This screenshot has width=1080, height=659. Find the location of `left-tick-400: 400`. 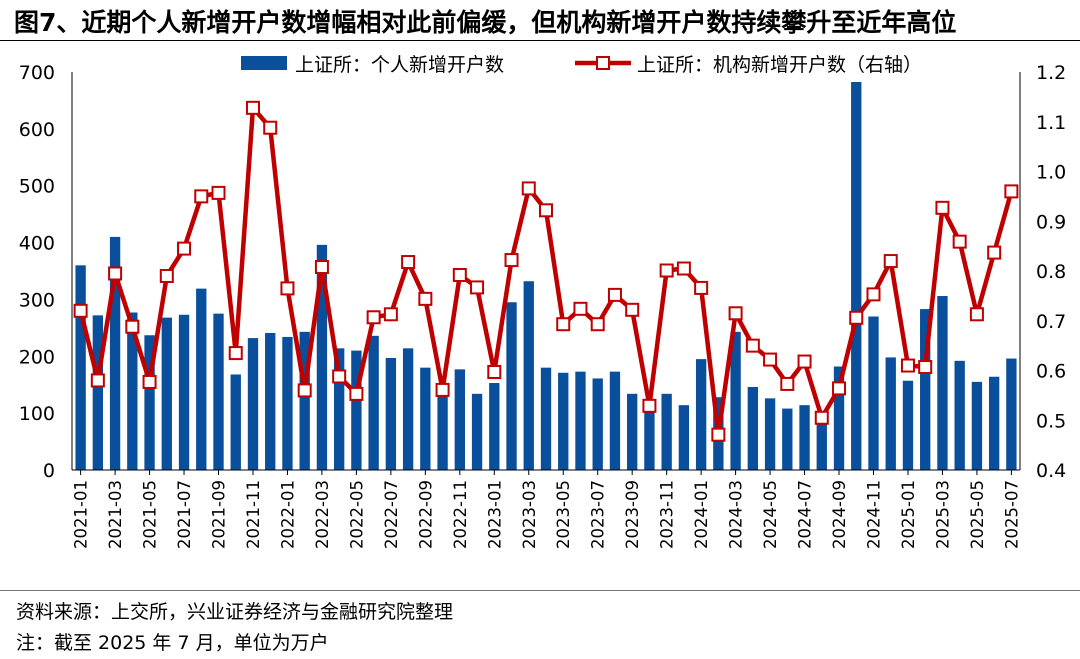

left-tick-400: 400 is located at coordinates (37, 244).